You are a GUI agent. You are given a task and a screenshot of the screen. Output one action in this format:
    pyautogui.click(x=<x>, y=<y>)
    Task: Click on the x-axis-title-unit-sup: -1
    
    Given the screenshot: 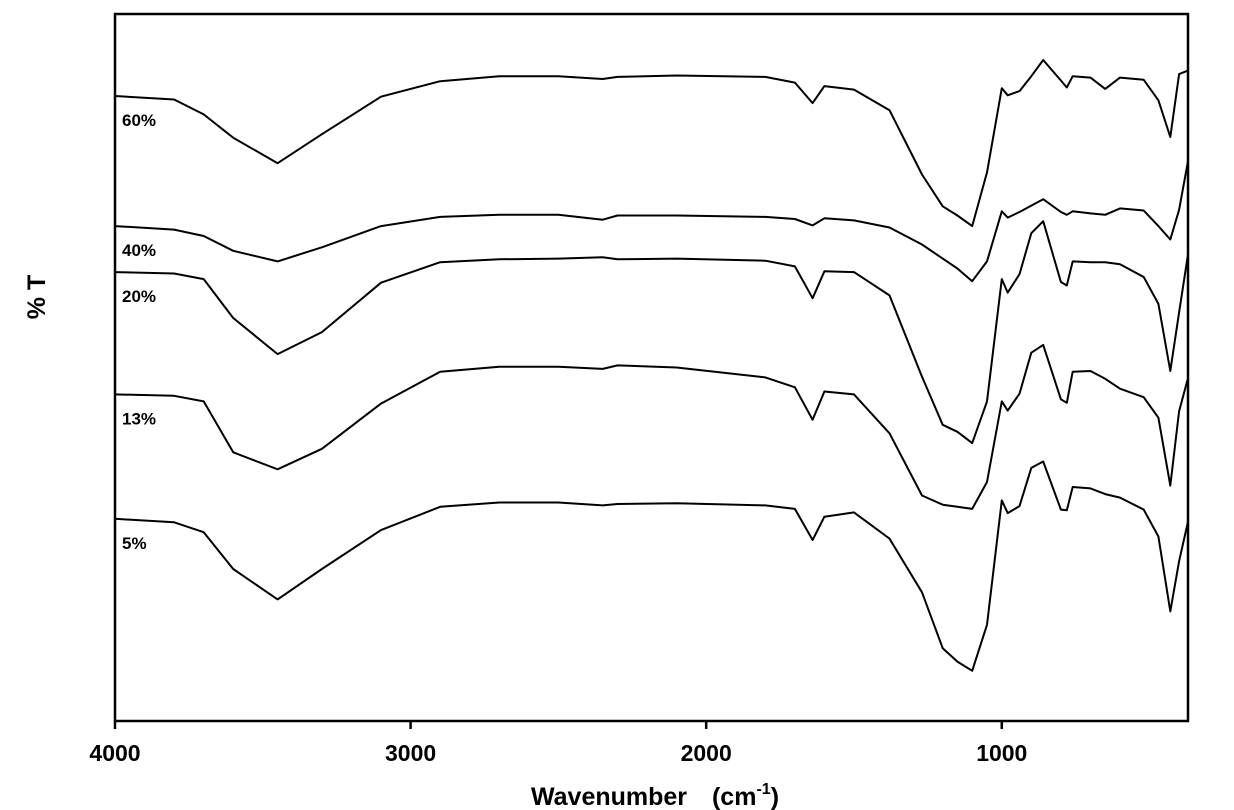 What is the action you would take?
    pyautogui.click(x=763, y=789)
    